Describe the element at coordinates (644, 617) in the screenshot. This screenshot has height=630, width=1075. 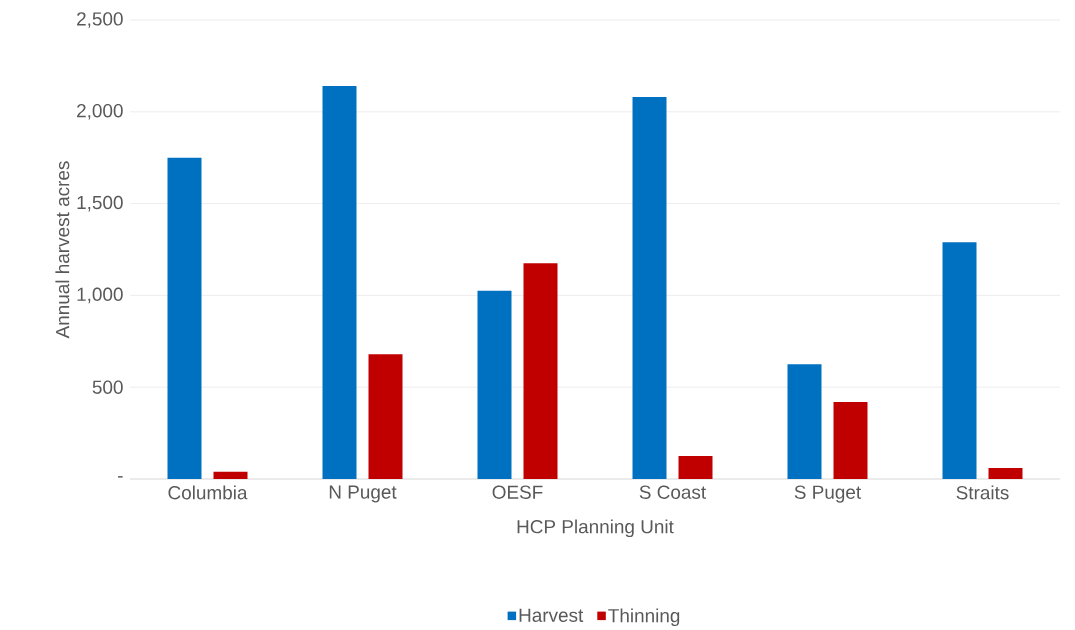
I see `legend-label: Thinning` at that location.